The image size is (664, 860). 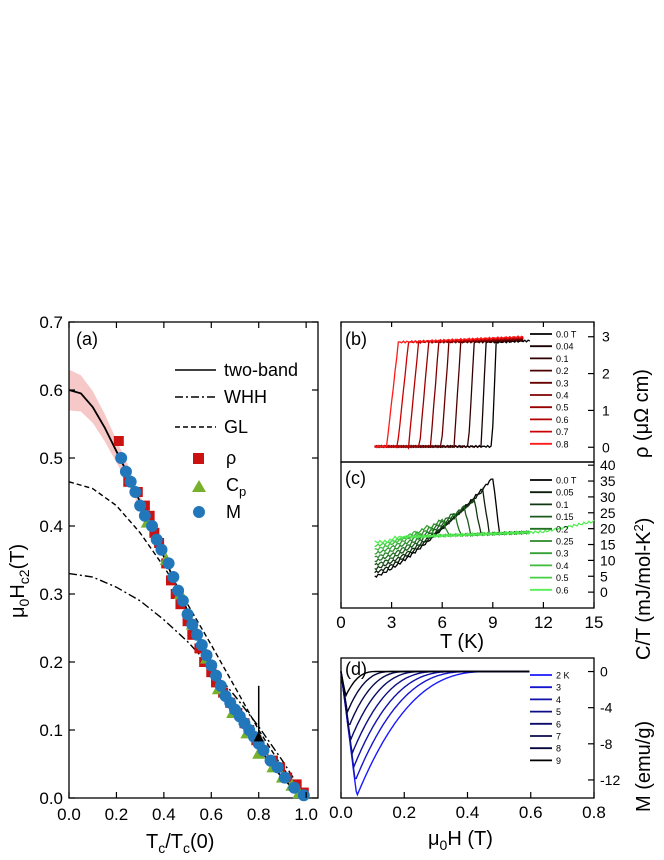 What do you see at coordinates (236, 427) in the screenshot?
I see `legend-gl-label: GL` at bounding box center [236, 427].